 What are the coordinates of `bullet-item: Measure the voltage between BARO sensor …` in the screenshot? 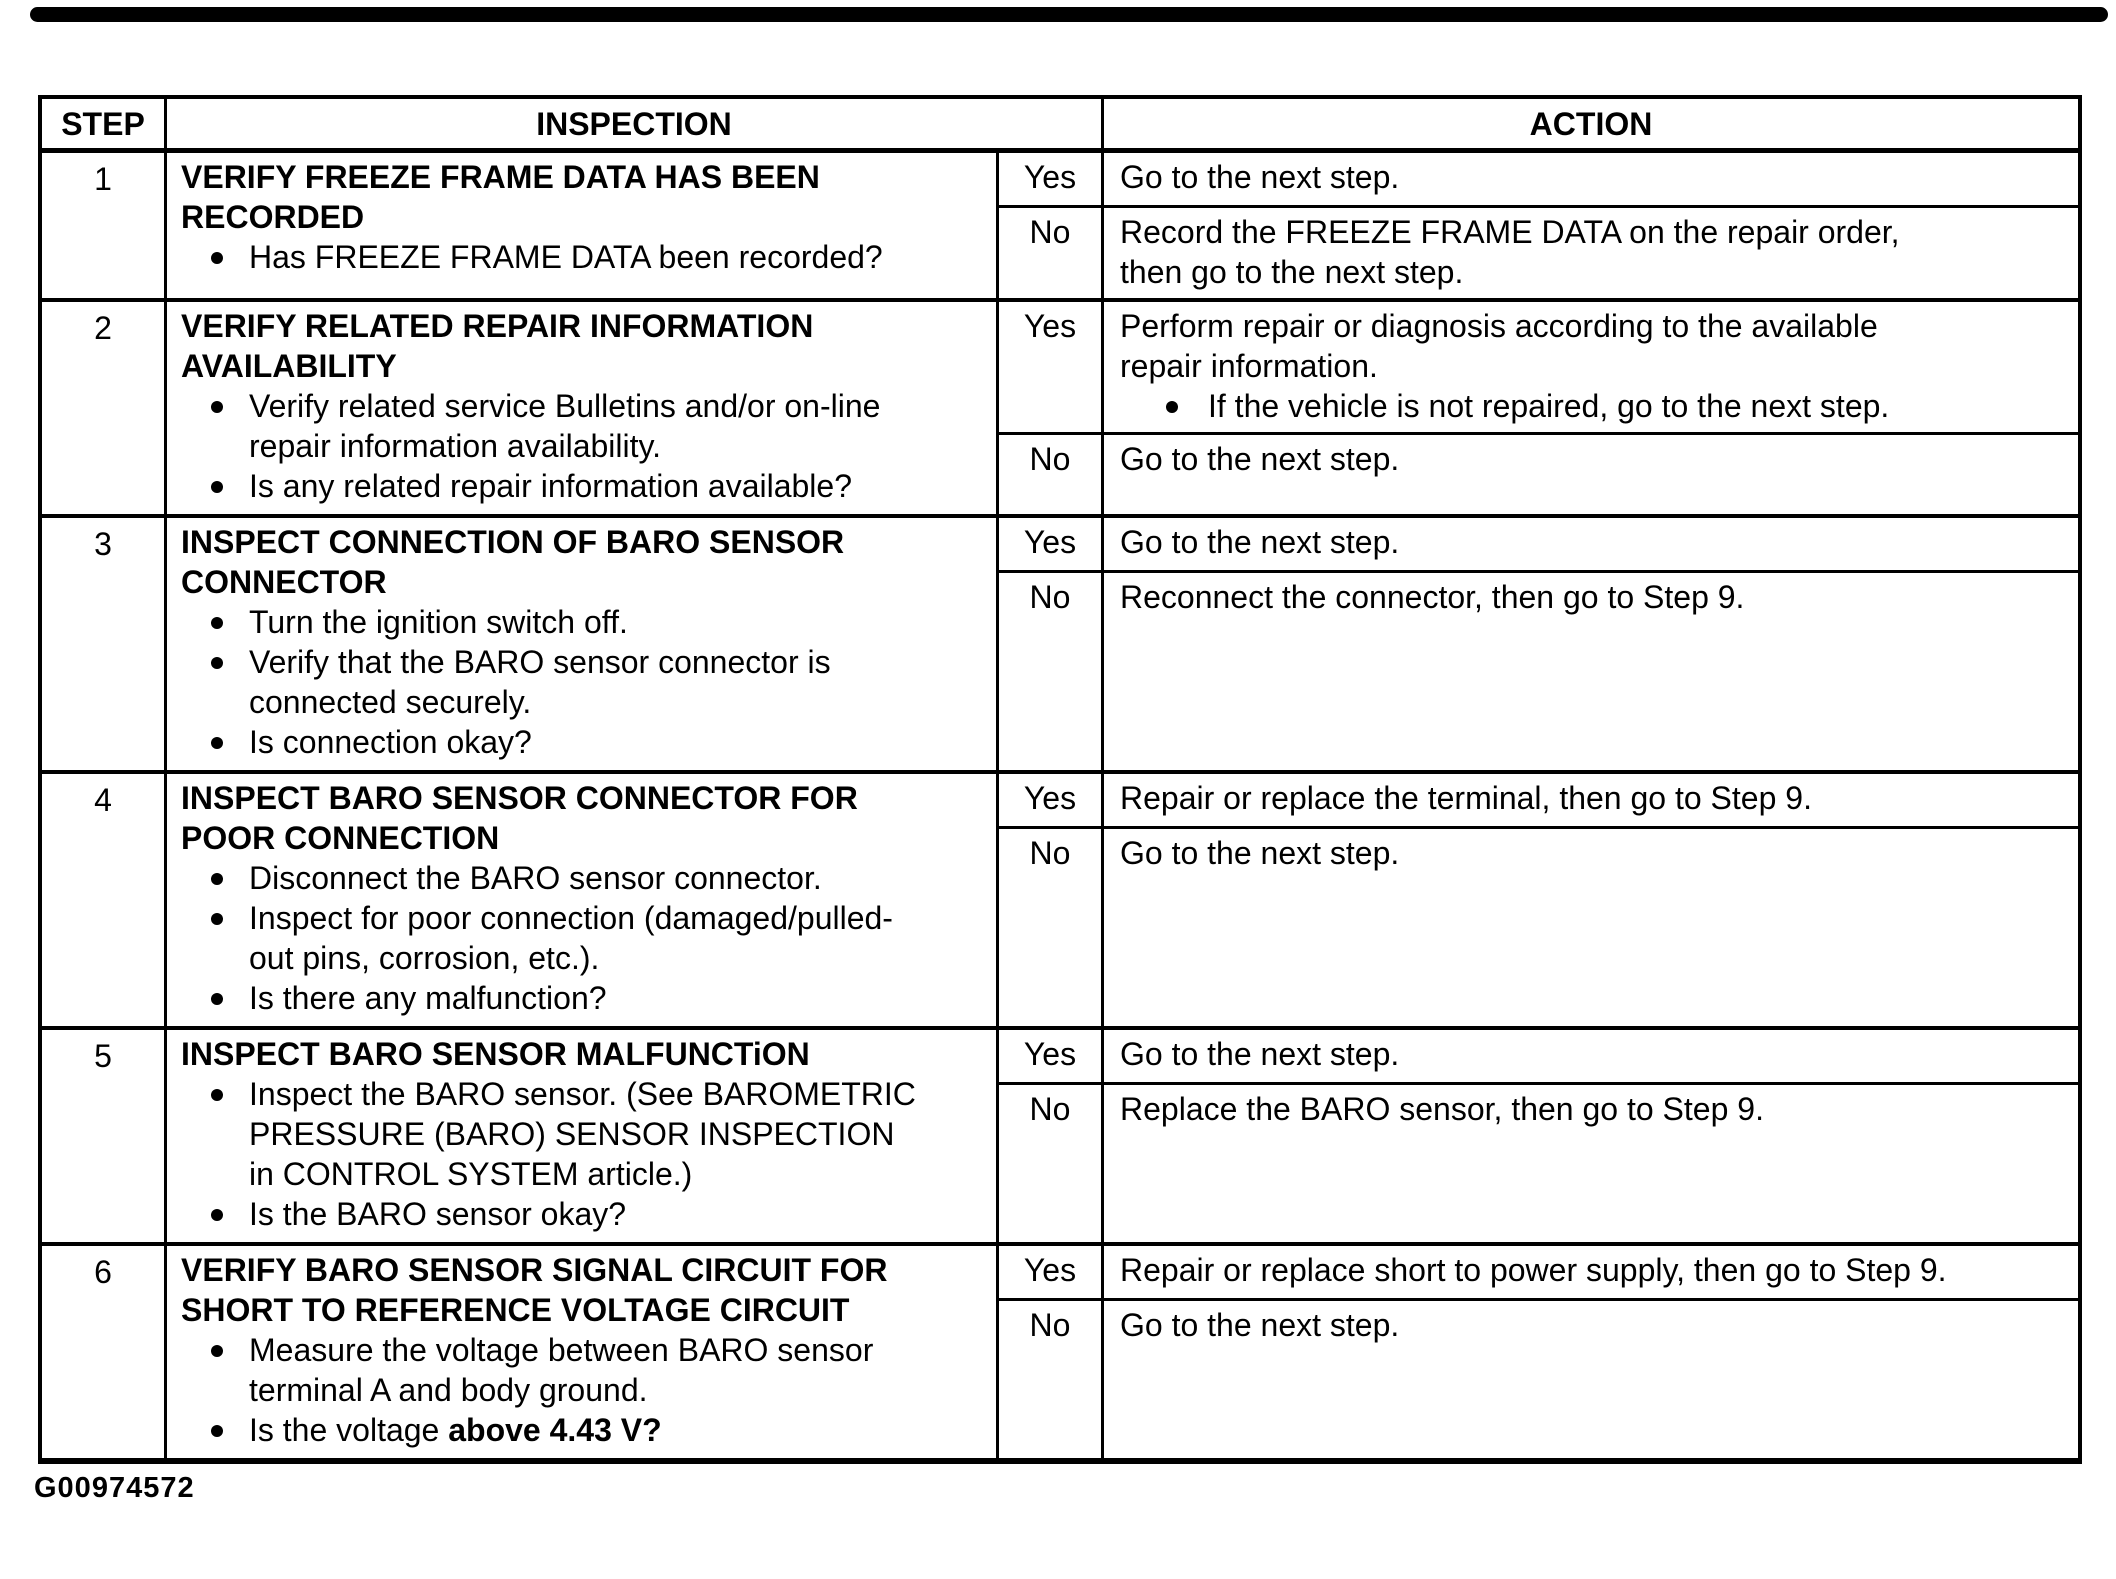 It's located at (577, 1370).